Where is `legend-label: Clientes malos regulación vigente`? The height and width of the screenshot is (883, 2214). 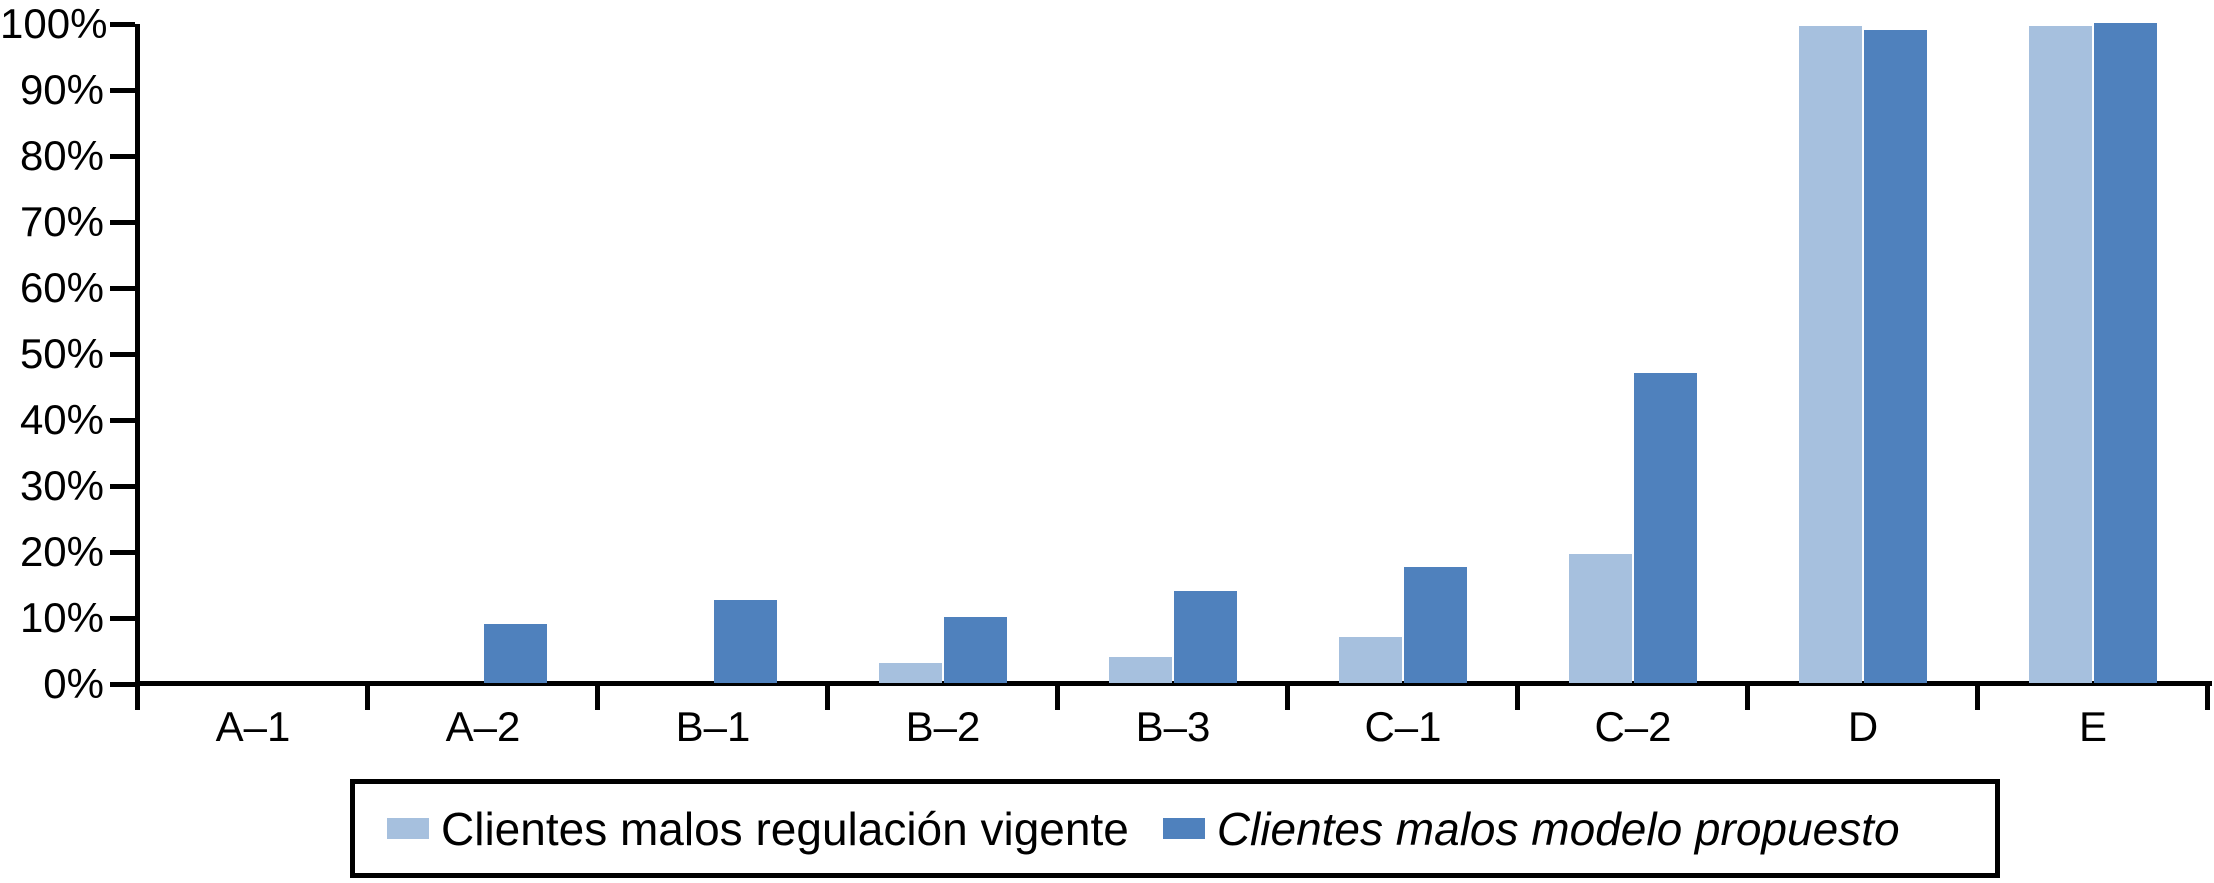 legend-label: Clientes malos regulación vigente is located at coordinates (785, 828).